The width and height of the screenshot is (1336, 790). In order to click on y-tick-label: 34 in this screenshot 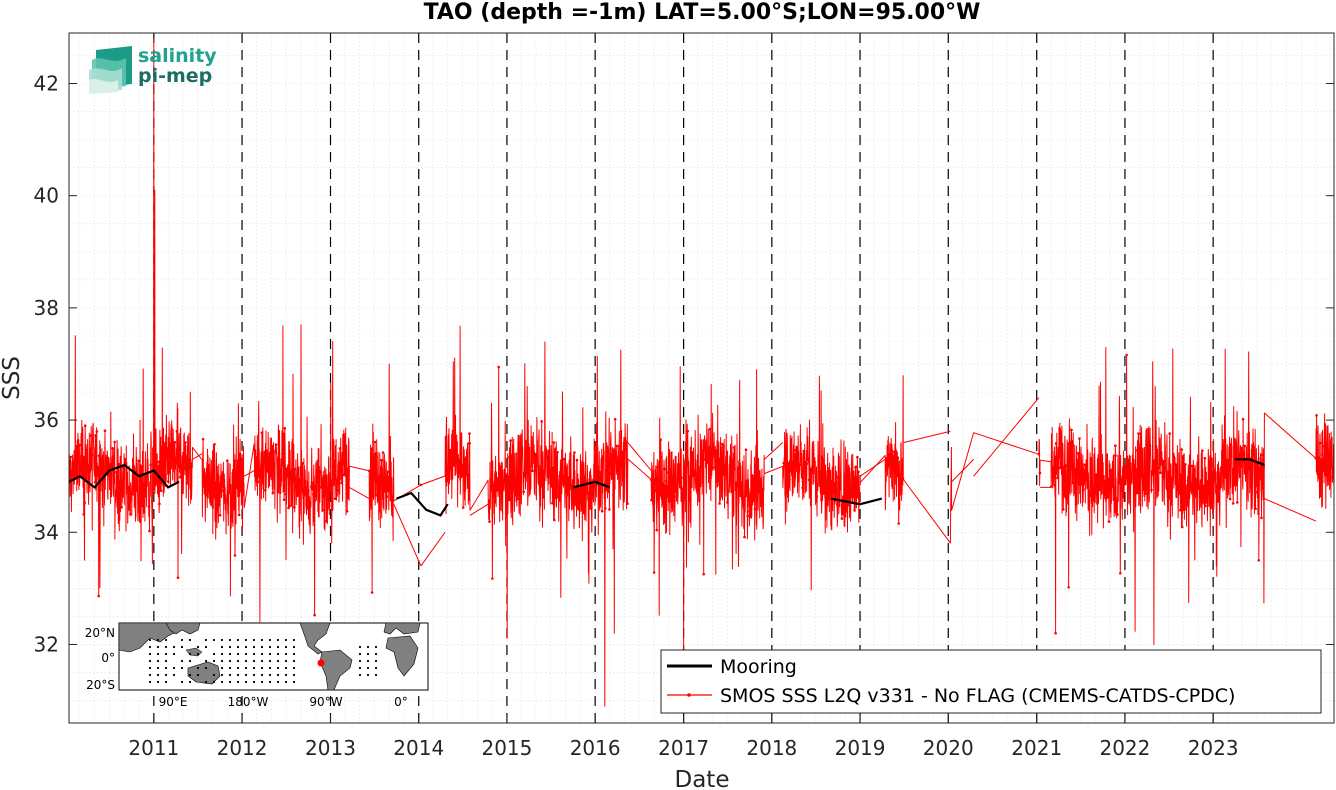, I will do `click(46, 532)`.